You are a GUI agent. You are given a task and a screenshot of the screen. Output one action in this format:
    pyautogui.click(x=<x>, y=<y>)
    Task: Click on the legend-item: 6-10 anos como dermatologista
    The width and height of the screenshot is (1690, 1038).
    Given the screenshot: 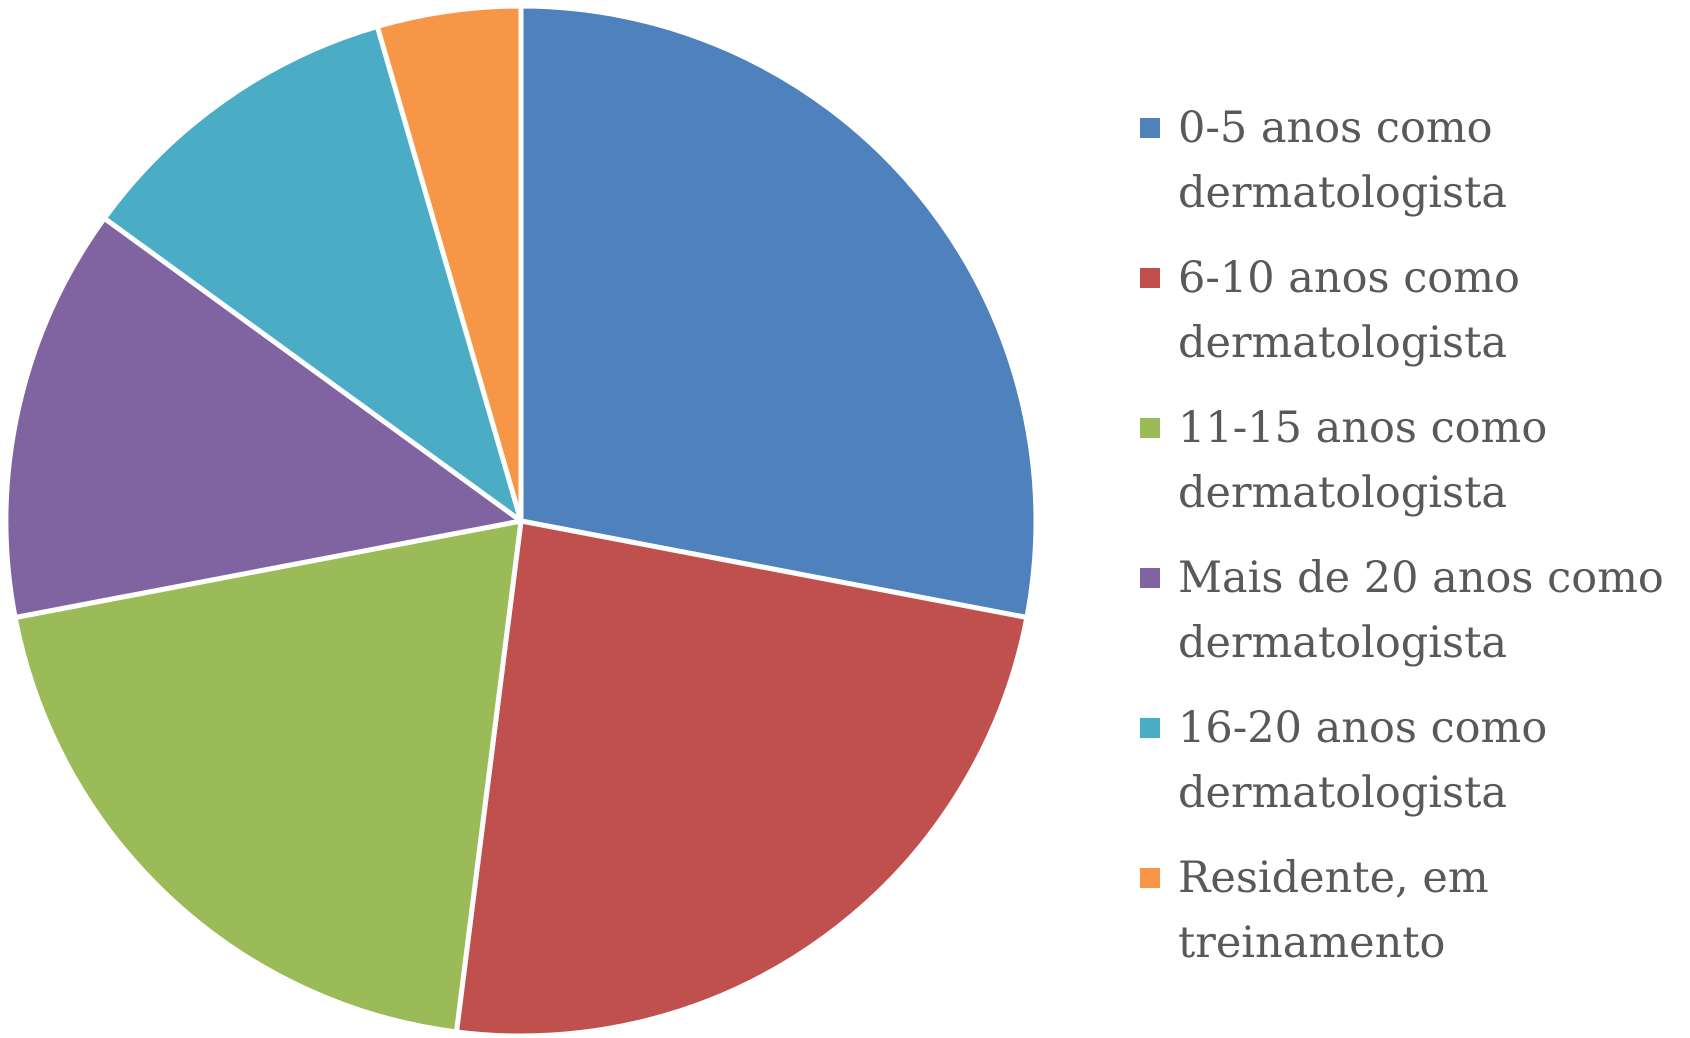 What is the action you would take?
    pyautogui.click(x=1410, y=311)
    